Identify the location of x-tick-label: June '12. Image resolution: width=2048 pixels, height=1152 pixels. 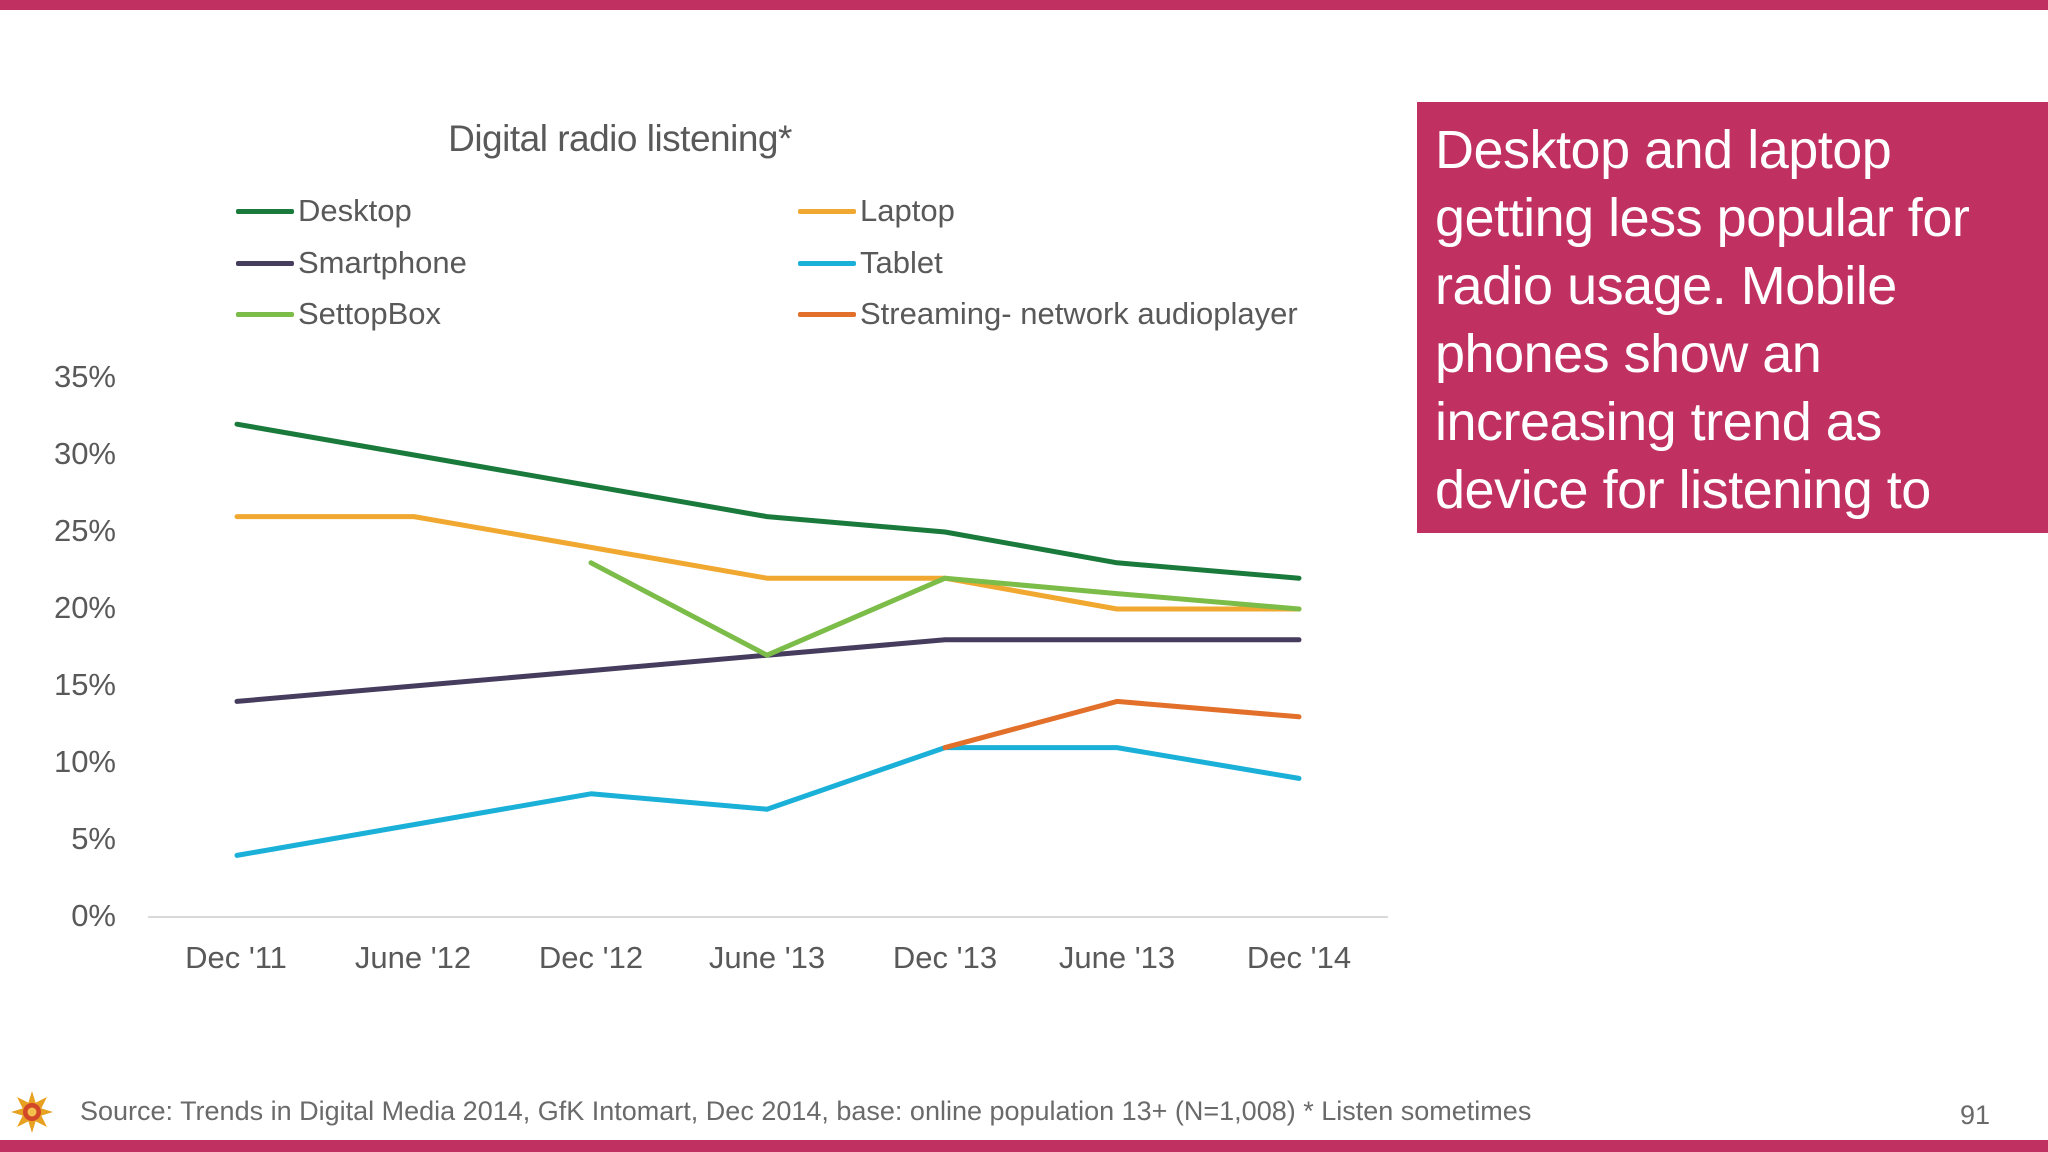
(413, 957).